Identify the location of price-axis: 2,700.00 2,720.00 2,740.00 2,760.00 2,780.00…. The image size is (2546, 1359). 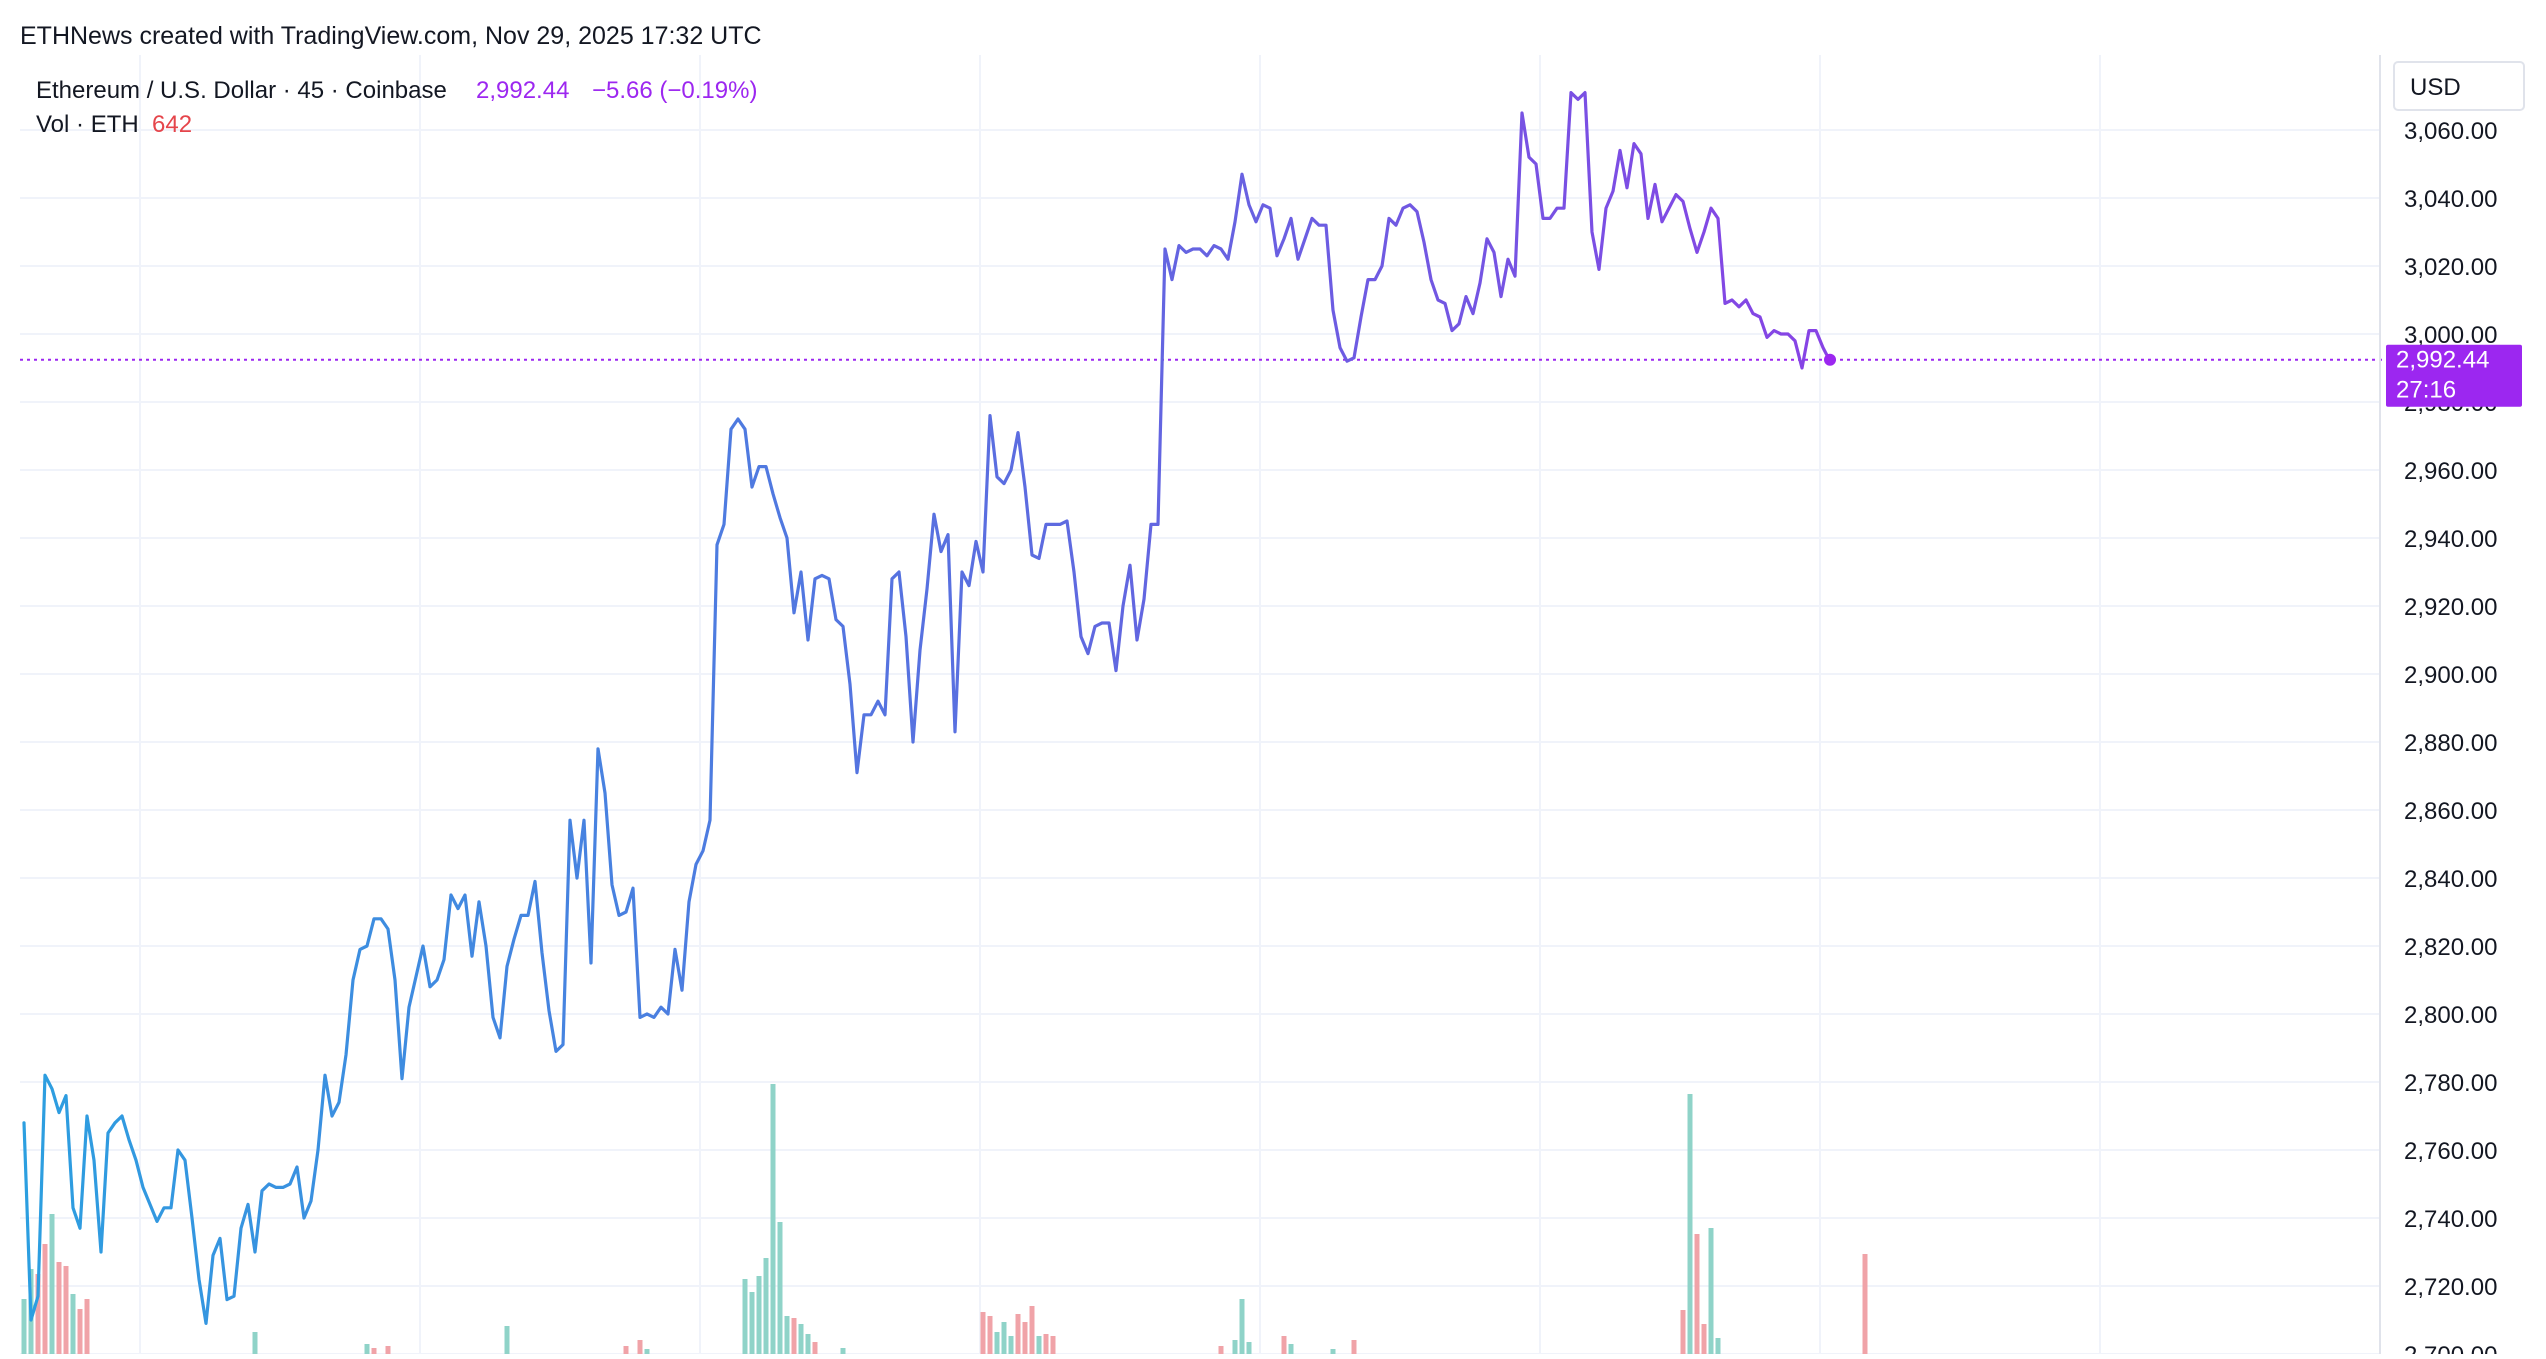
(2450, 738).